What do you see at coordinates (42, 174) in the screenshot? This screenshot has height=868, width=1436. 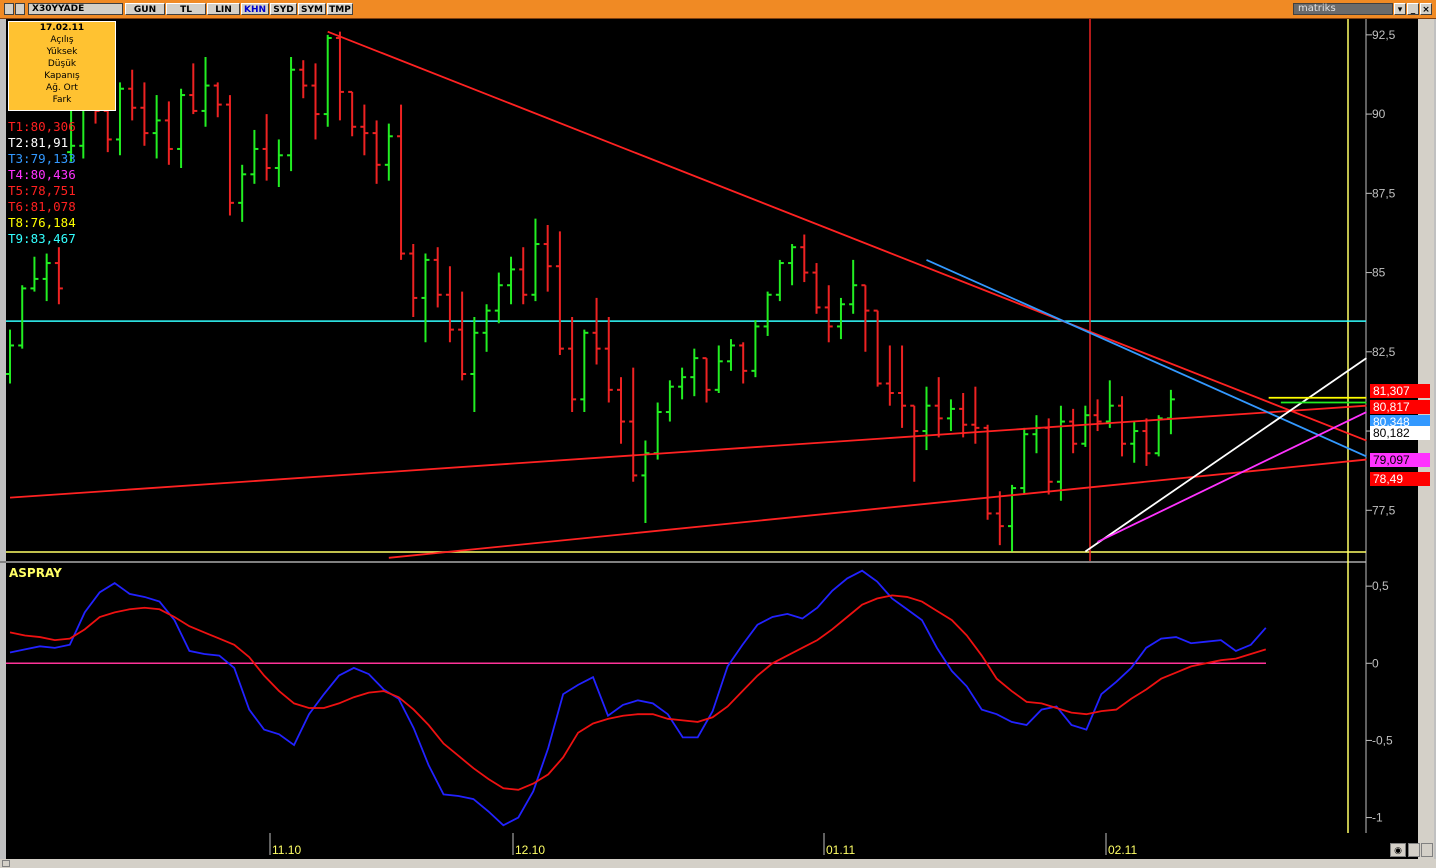 I see `trend-label: T4:80,436` at bounding box center [42, 174].